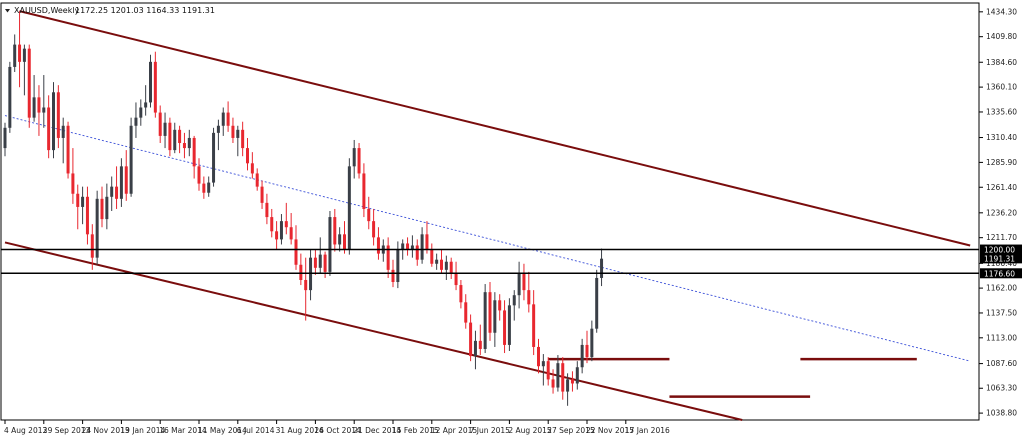 This screenshot has height=438, width=1024. What do you see at coordinates (610, 430) in the screenshot?
I see `time-tick-label: 22 Nov 2015` at bounding box center [610, 430].